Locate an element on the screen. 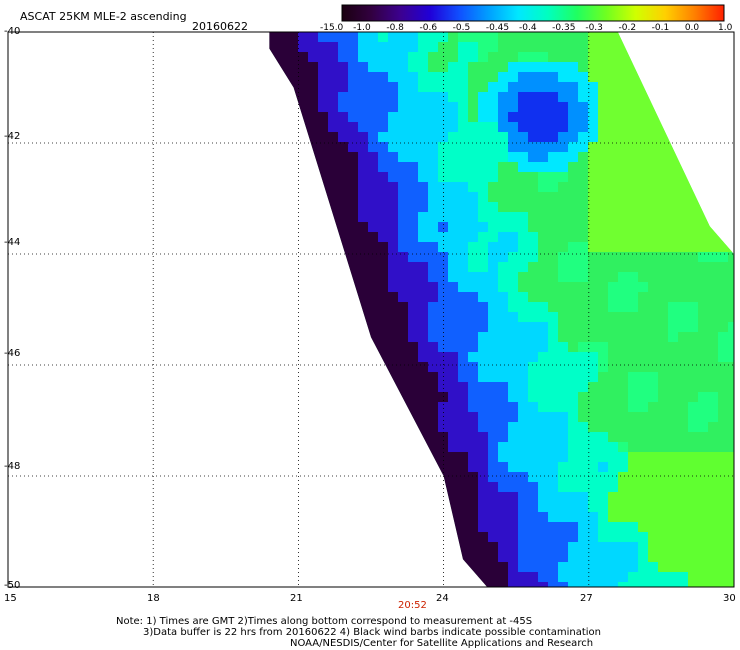 The height and width of the screenshot is (650, 740). colorbar-label: 0.0 is located at coordinates (692, 28).